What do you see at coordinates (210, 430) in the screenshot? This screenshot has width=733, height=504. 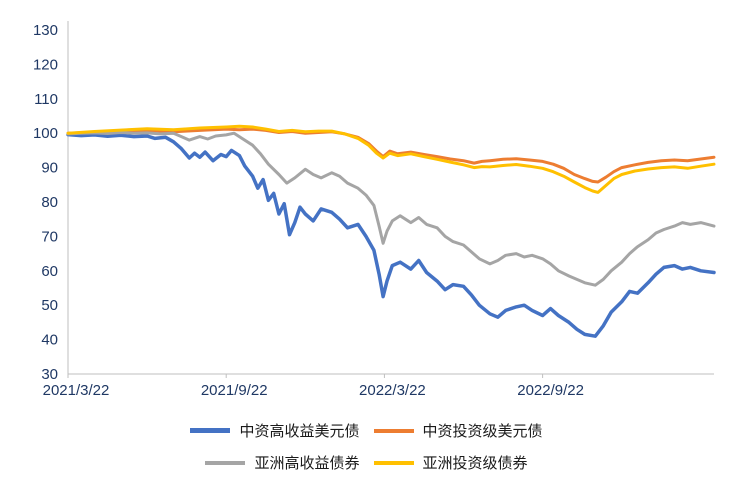 I see `legend-swatch-china-high-yield` at bounding box center [210, 430].